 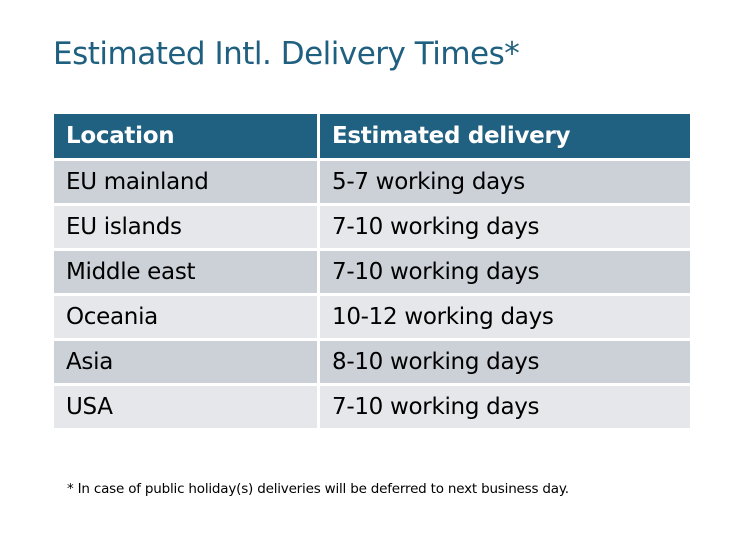 I want to click on table-row: Oceania 10-12 working days, so click(x=372, y=317).